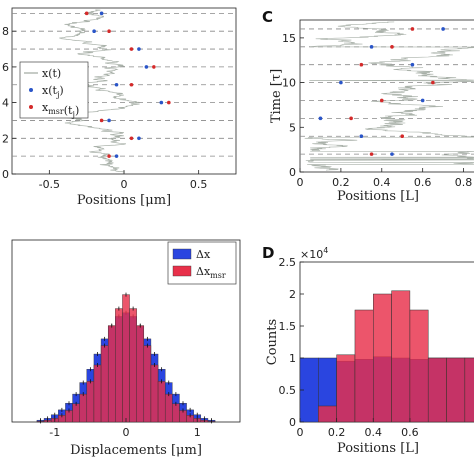 This screenshot has height=474, width=474. I want to click on panel-c-y-tick-label-1: 5, so click(292, 127).